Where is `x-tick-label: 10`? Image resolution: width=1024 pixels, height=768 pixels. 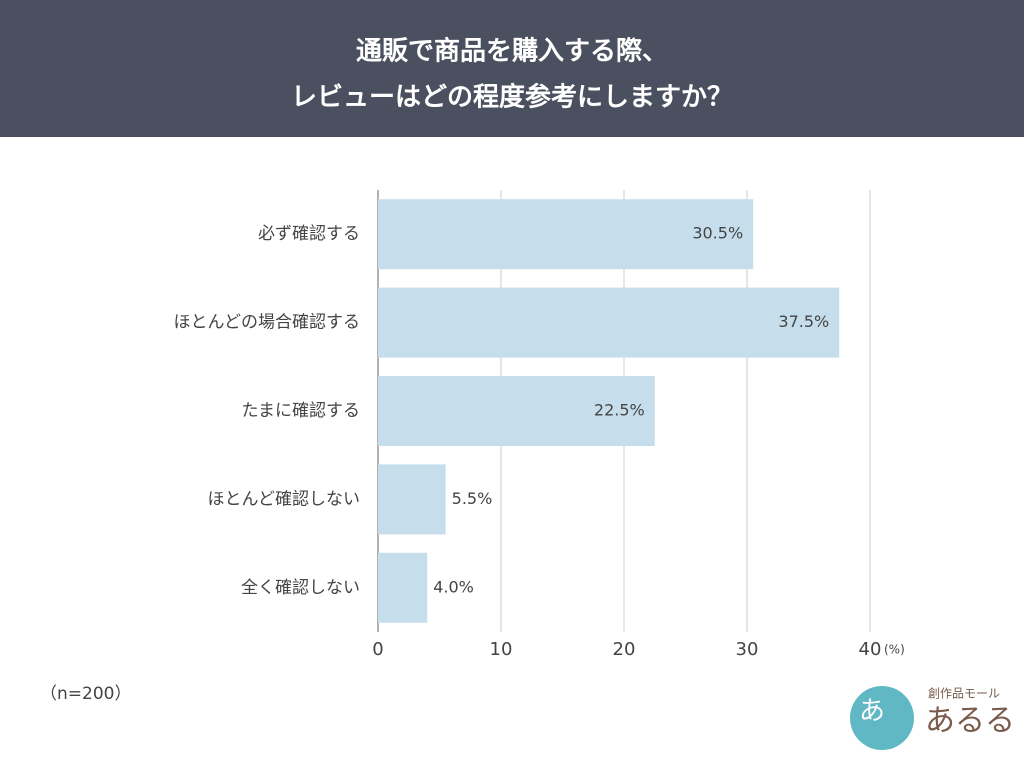 x-tick-label: 10 is located at coordinates (501, 649).